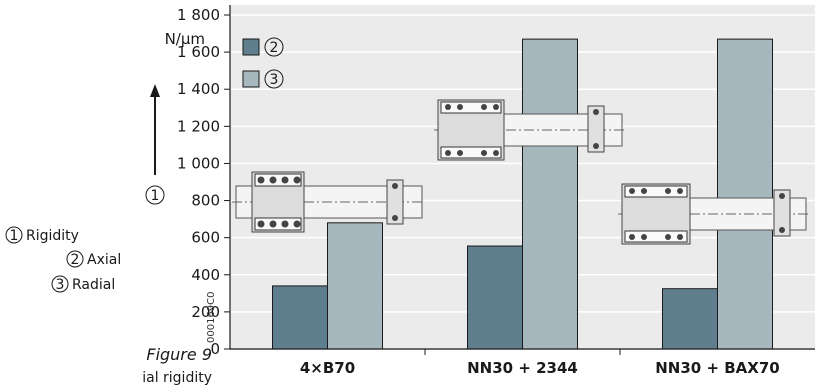 Image resolution: width=815 pixels, height=385 pixels. What do you see at coordinates (177, 377) in the screenshot?
I see `figure-caption: ial rigidity` at bounding box center [177, 377].